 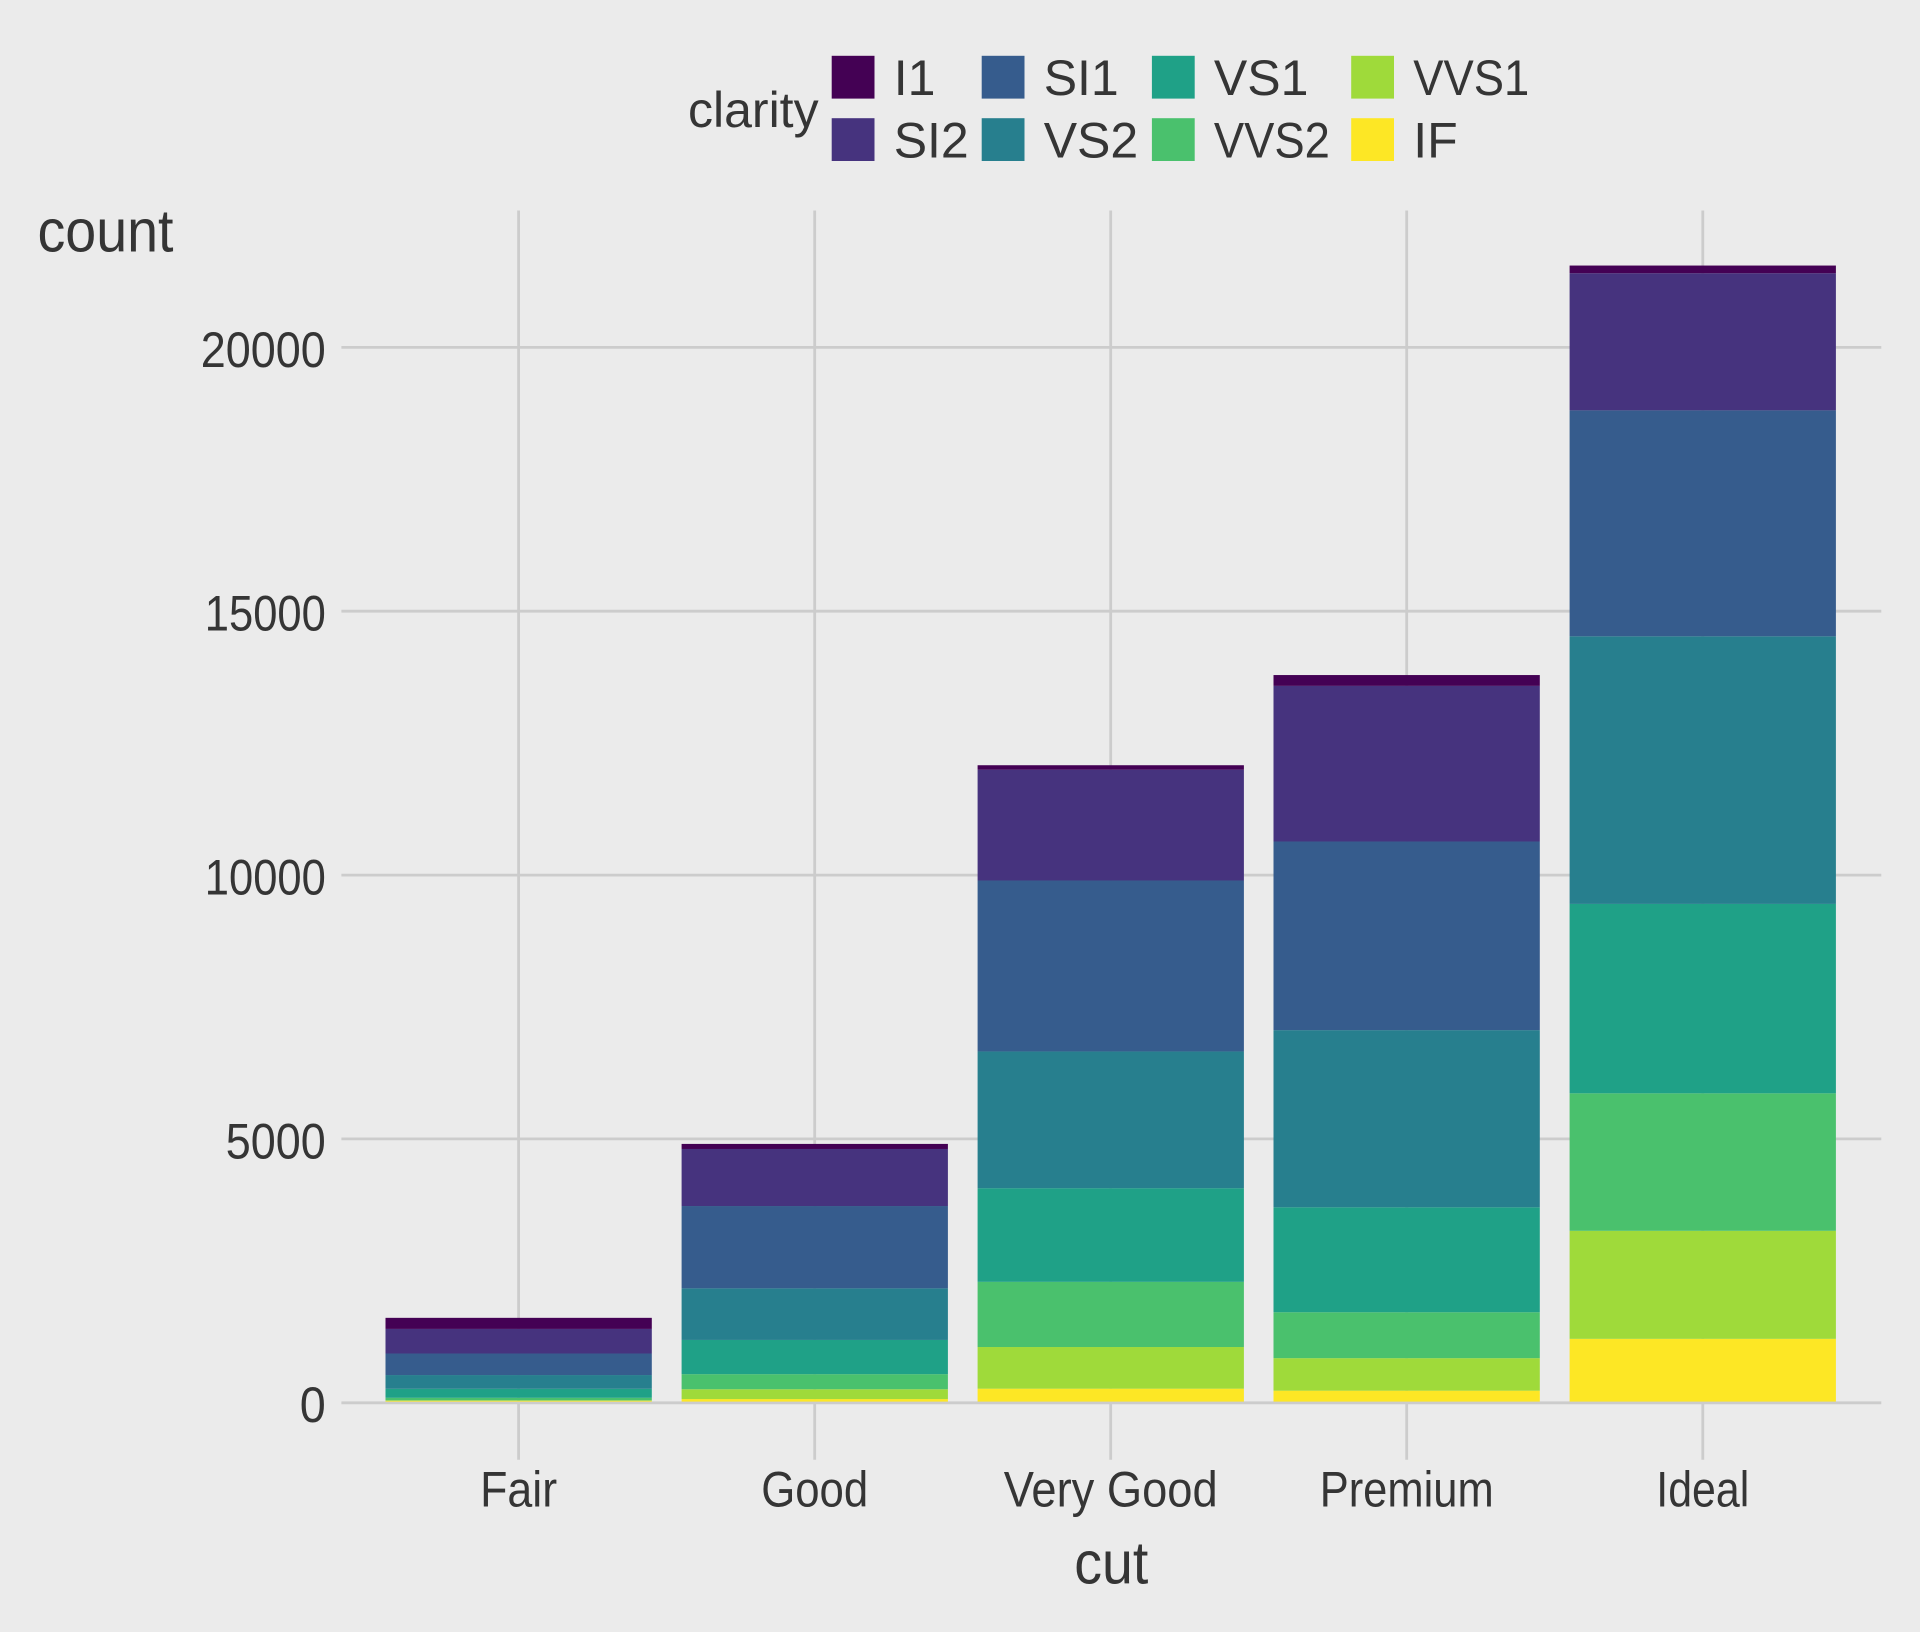 I want to click on svg-text: 20000, so click(x=263, y=350).